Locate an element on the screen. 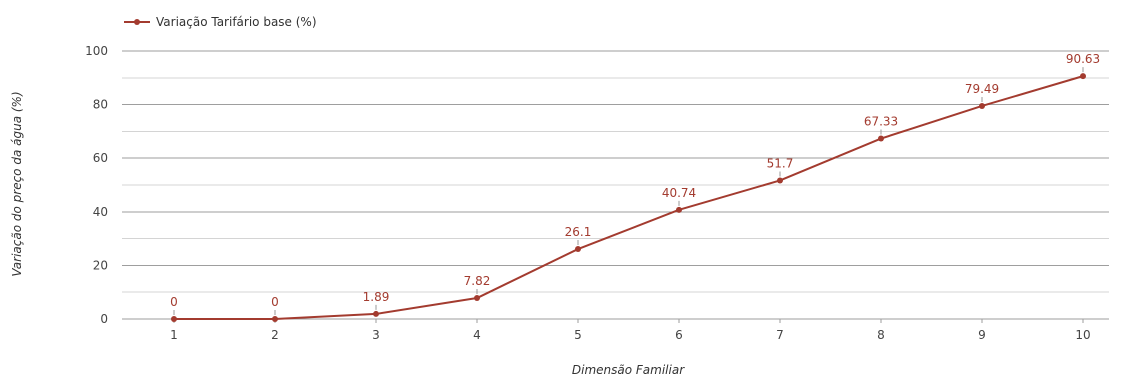  x-tick-label: 6 is located at coordinates (679, 335).